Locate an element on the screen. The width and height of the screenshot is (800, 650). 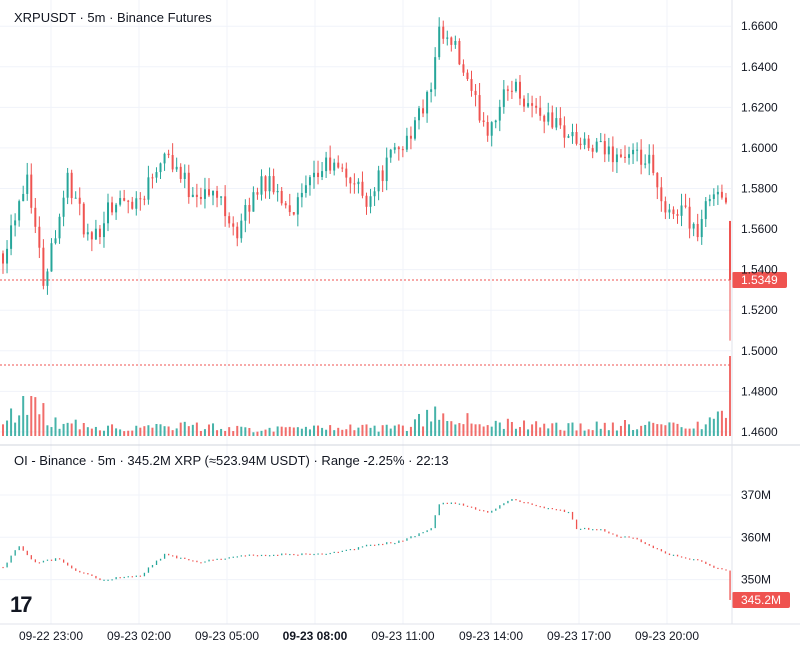
oi-bars is located at coordinates (366, 549).